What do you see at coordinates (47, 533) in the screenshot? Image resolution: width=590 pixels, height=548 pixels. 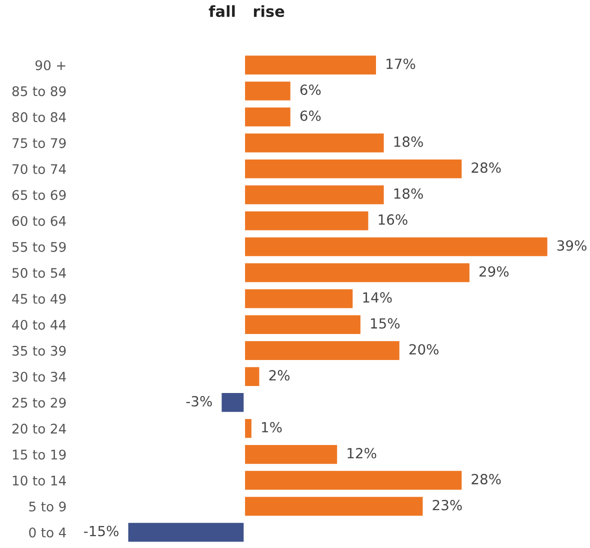 I see `y-tick-label: 0 to 4` at bounding box center [47, 533].